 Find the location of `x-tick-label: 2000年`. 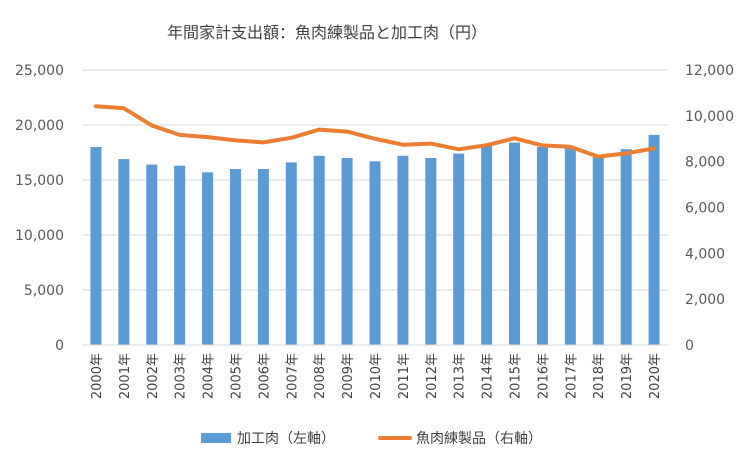

x-tick-label: 2000年 is located at coordinates (97, 376).